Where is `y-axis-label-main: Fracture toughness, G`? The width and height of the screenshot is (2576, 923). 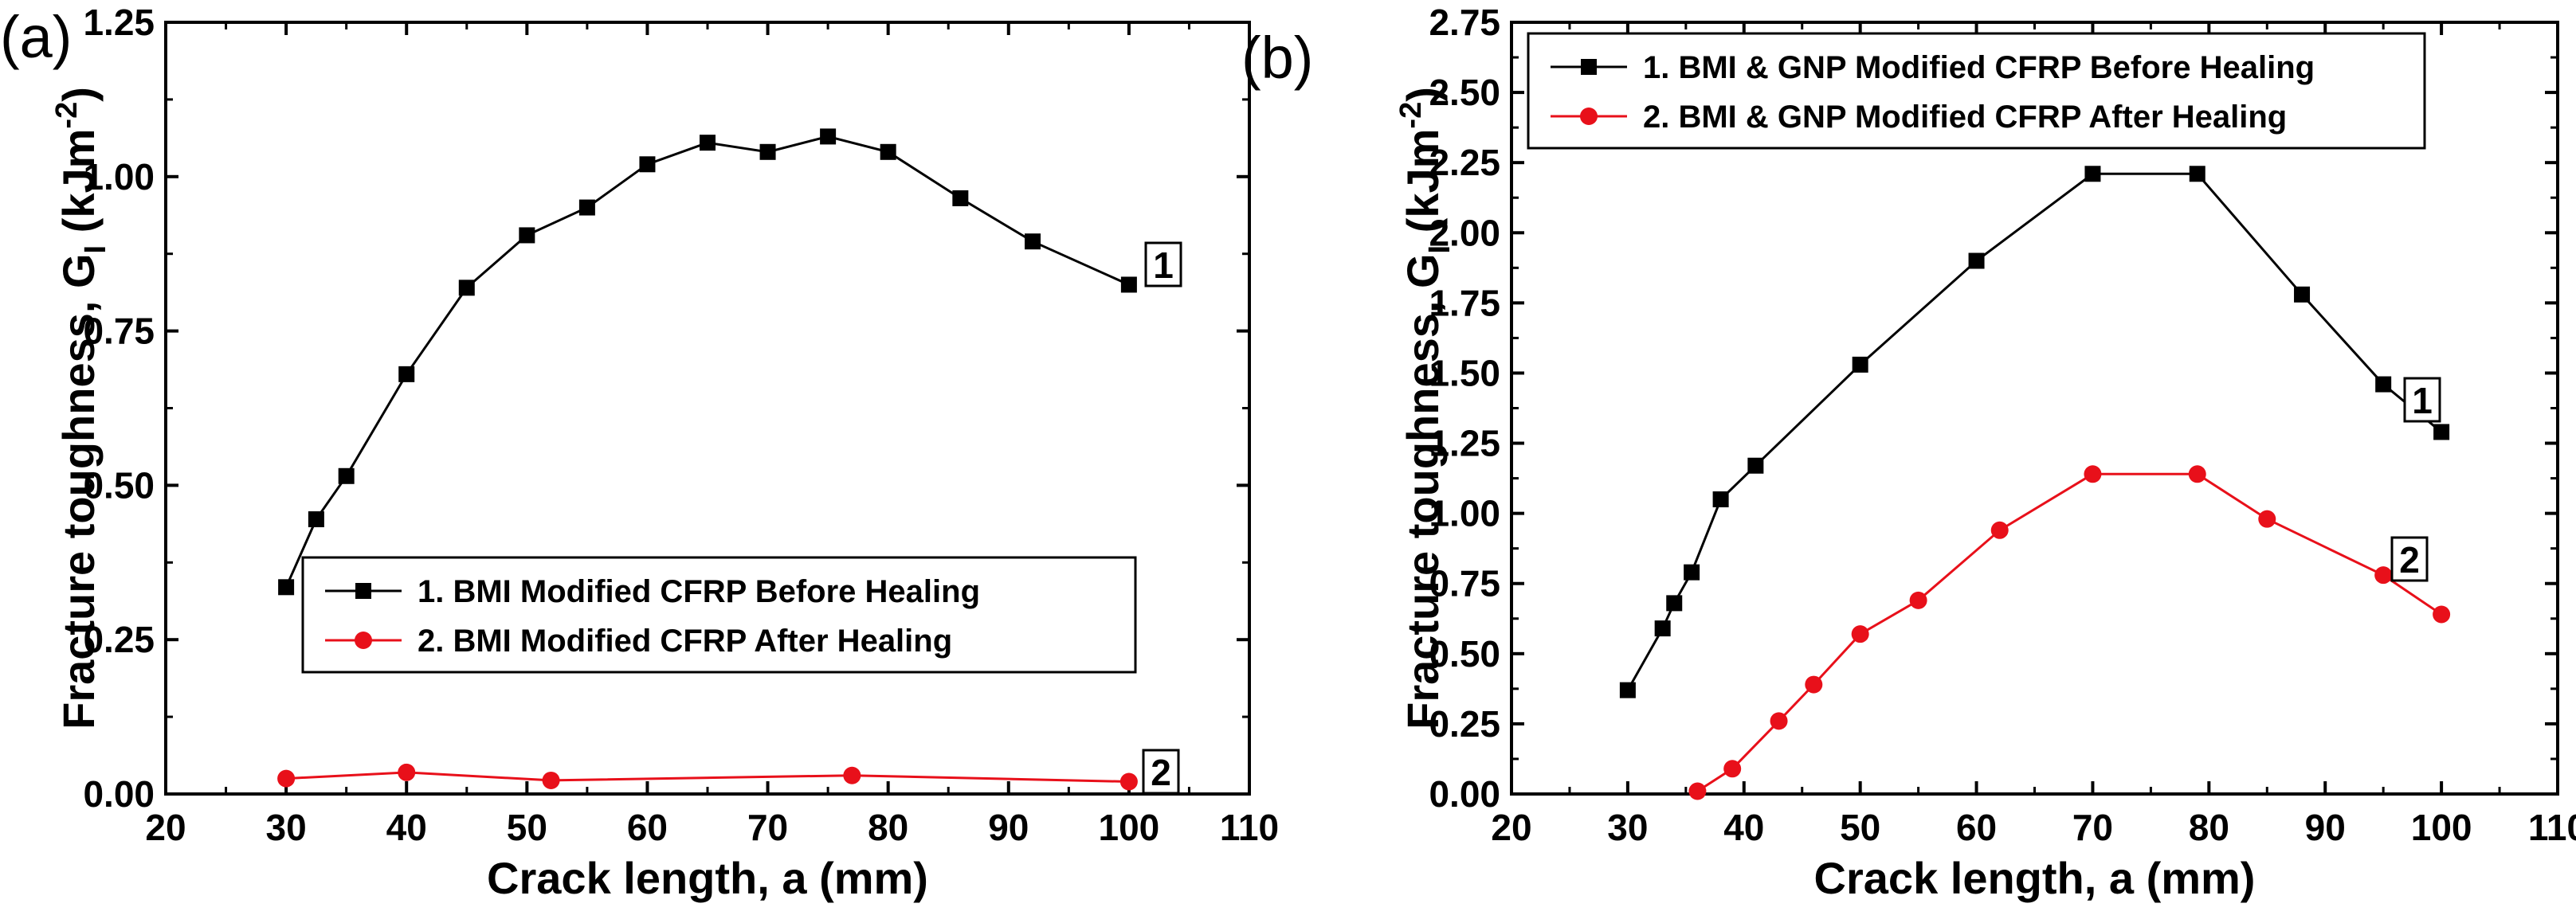
y-axis-label-main: Fracture toughness, G is located at coordinates (1423, 491).